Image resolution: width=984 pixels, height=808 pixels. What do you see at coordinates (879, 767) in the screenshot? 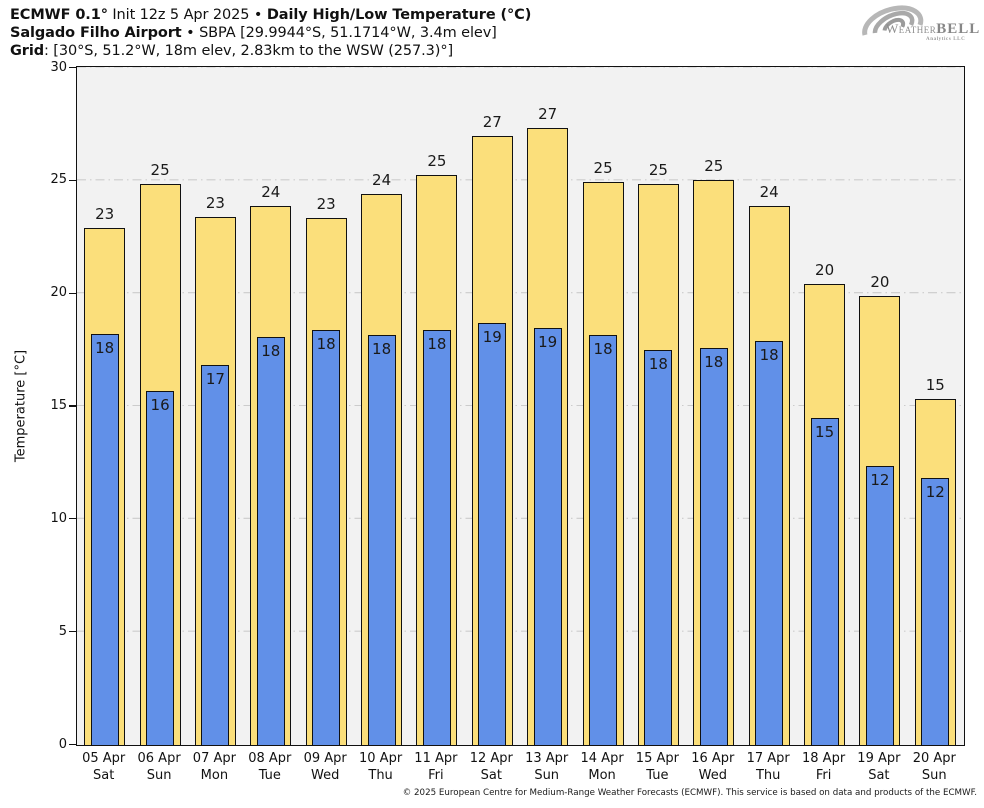
I see `x-tick-label: 19 Apr Sat` at bounding box center [879, 767].